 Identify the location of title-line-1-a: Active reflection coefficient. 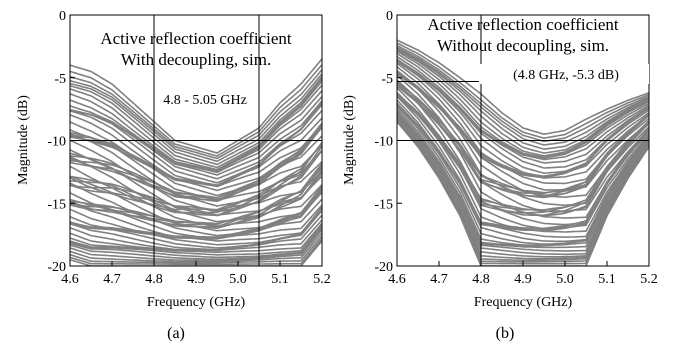
(196, 38).